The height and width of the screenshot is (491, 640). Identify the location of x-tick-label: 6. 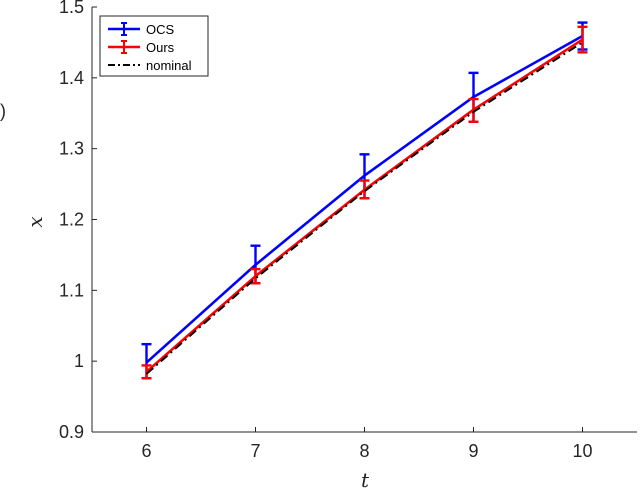
(146, 451).